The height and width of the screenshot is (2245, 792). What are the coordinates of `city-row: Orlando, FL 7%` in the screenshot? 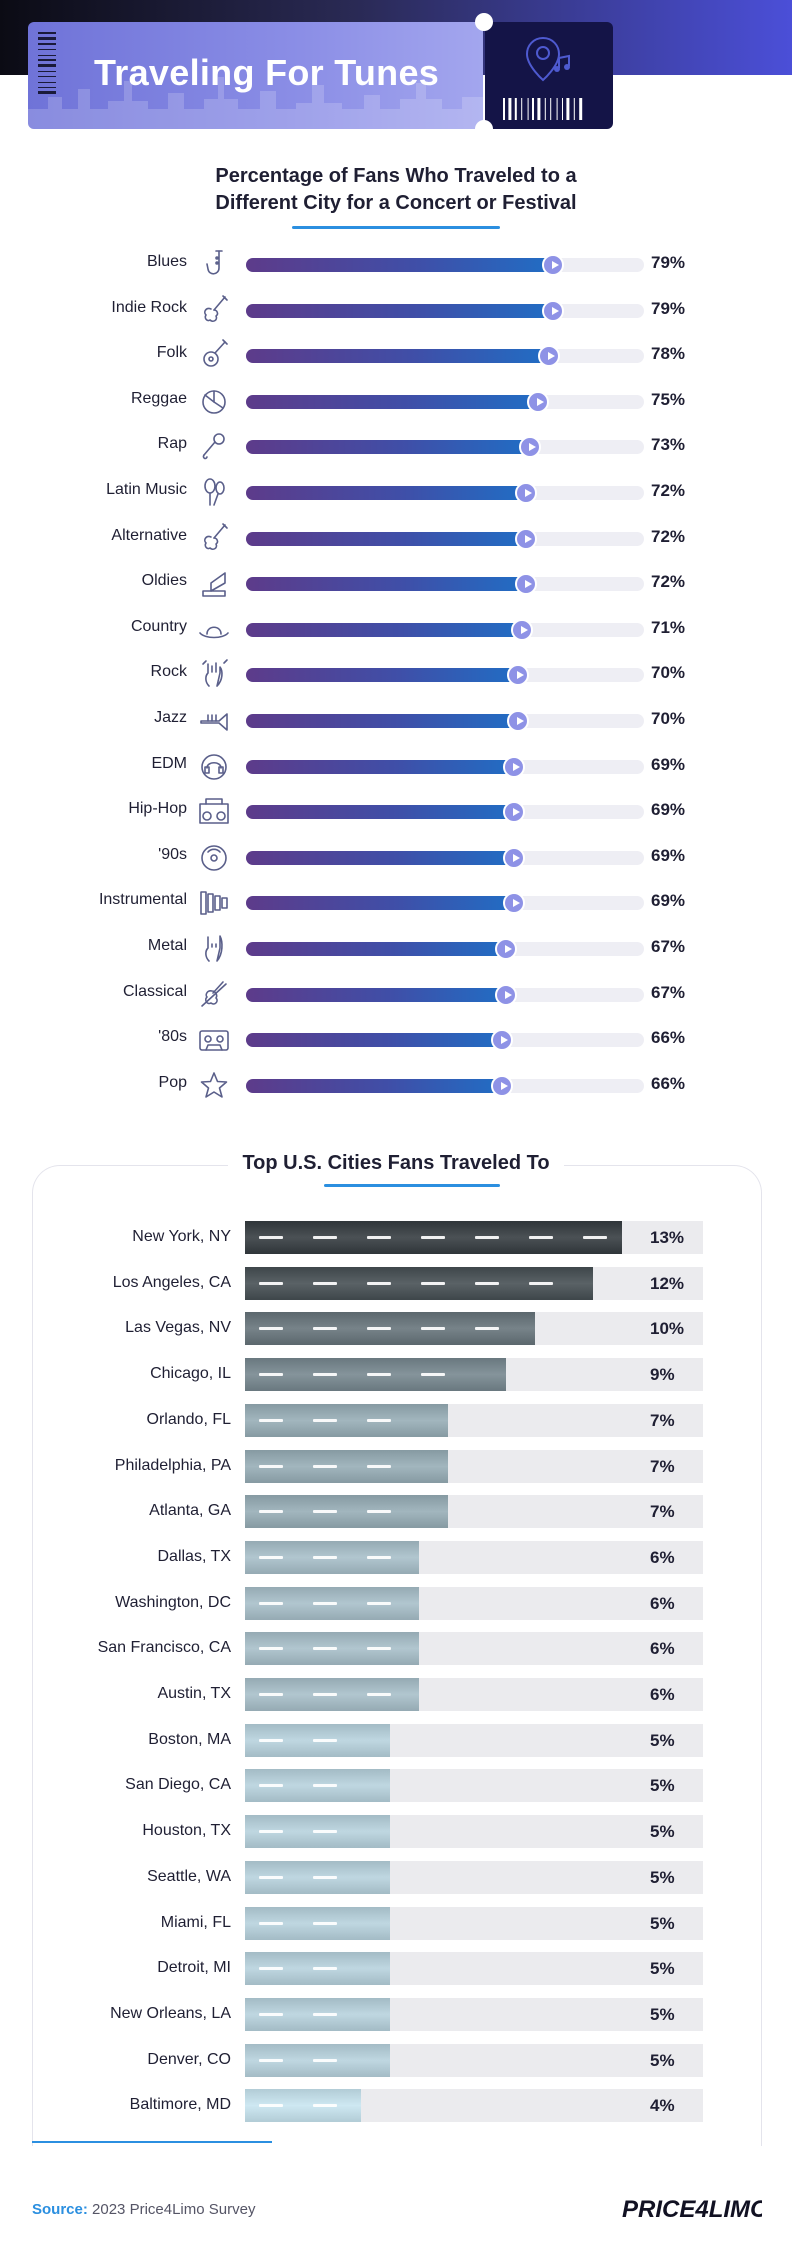 It's located at (396, 1420).